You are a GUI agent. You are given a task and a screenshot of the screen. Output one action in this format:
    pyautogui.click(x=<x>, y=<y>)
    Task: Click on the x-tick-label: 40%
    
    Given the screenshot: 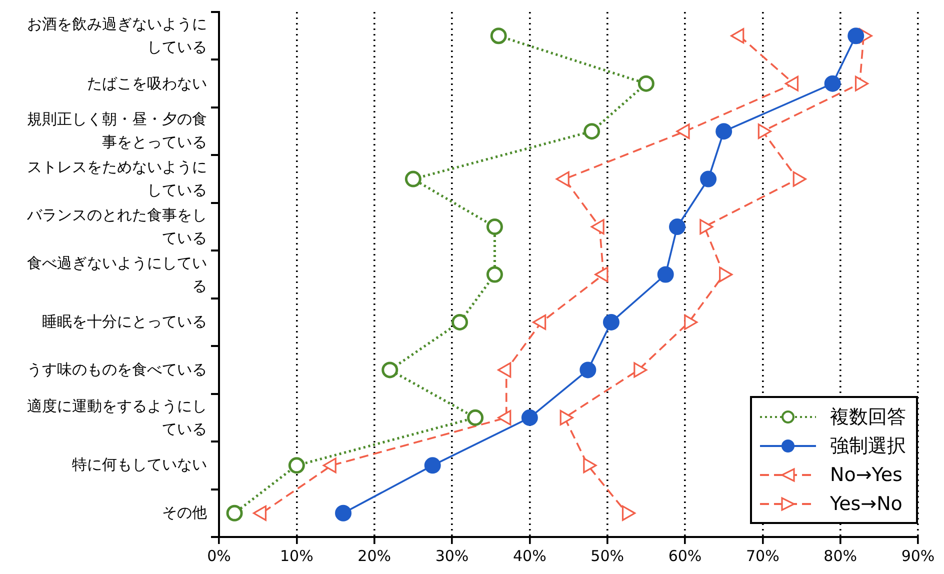 What is the action you would take?
    pyautogui.click(x=529, y=555)
    